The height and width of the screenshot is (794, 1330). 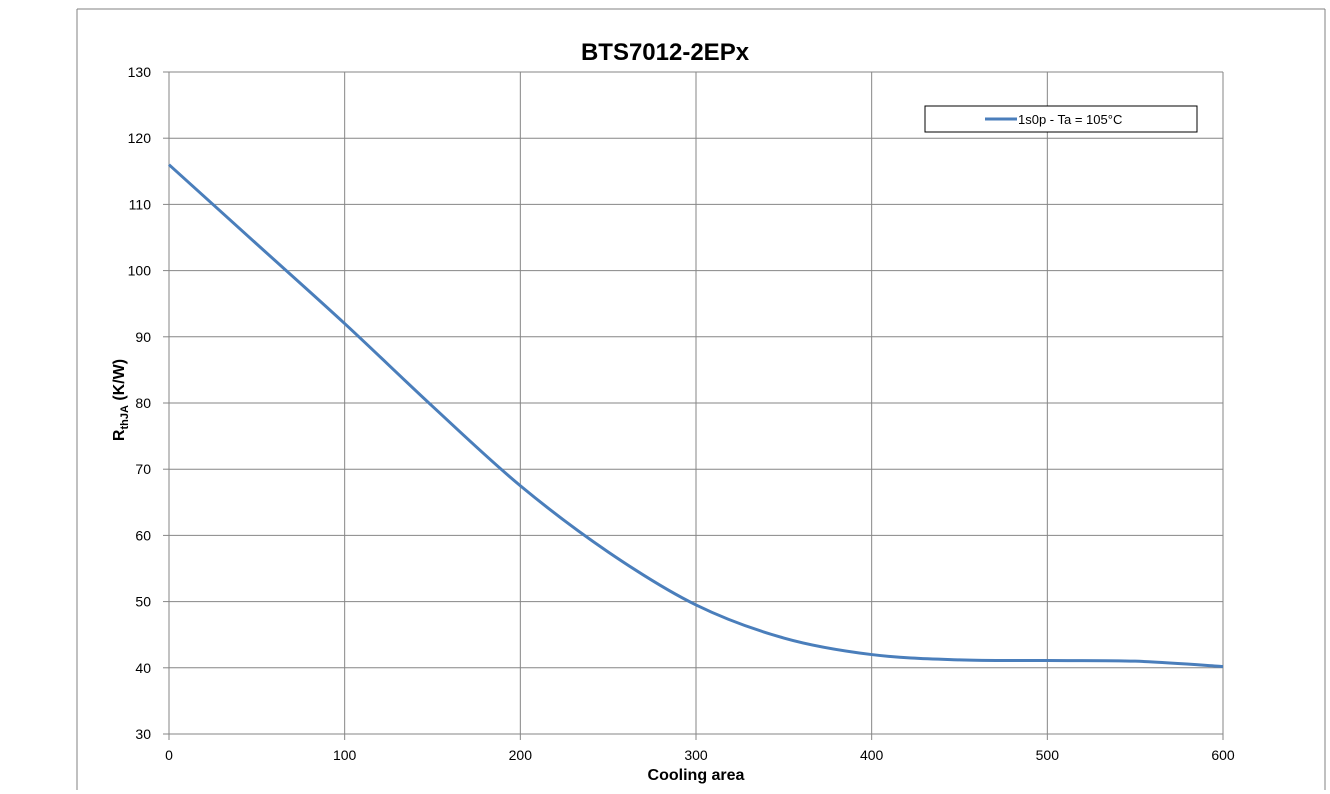 What do you see at coordinates (521, 755) in the screenshot?
I see `x-tick-label: 200` at bounding box center [521, 755].